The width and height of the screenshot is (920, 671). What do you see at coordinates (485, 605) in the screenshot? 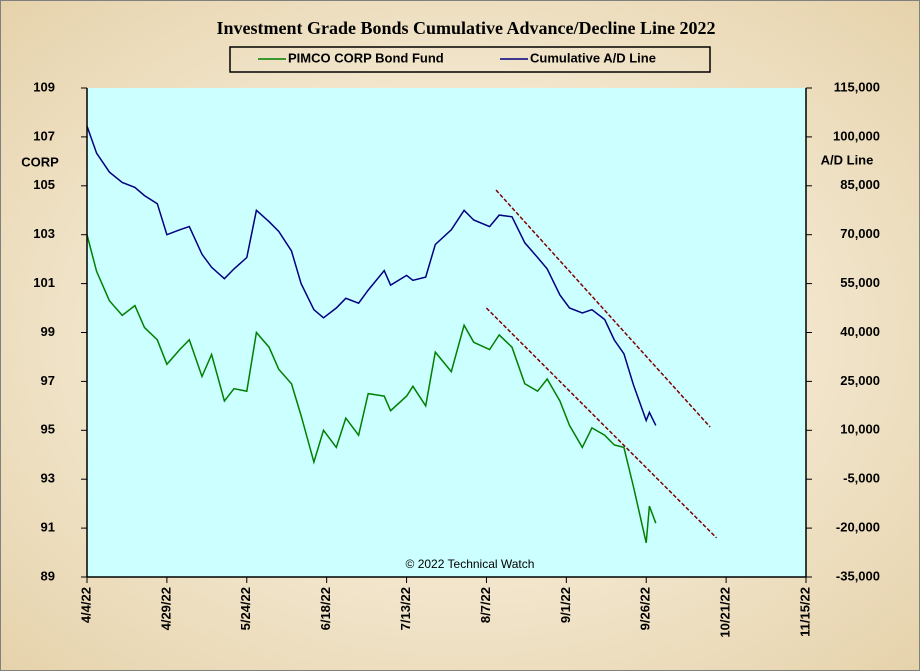
I see `x-tick-label: 8/7/22` at bounding box center [485, 605].